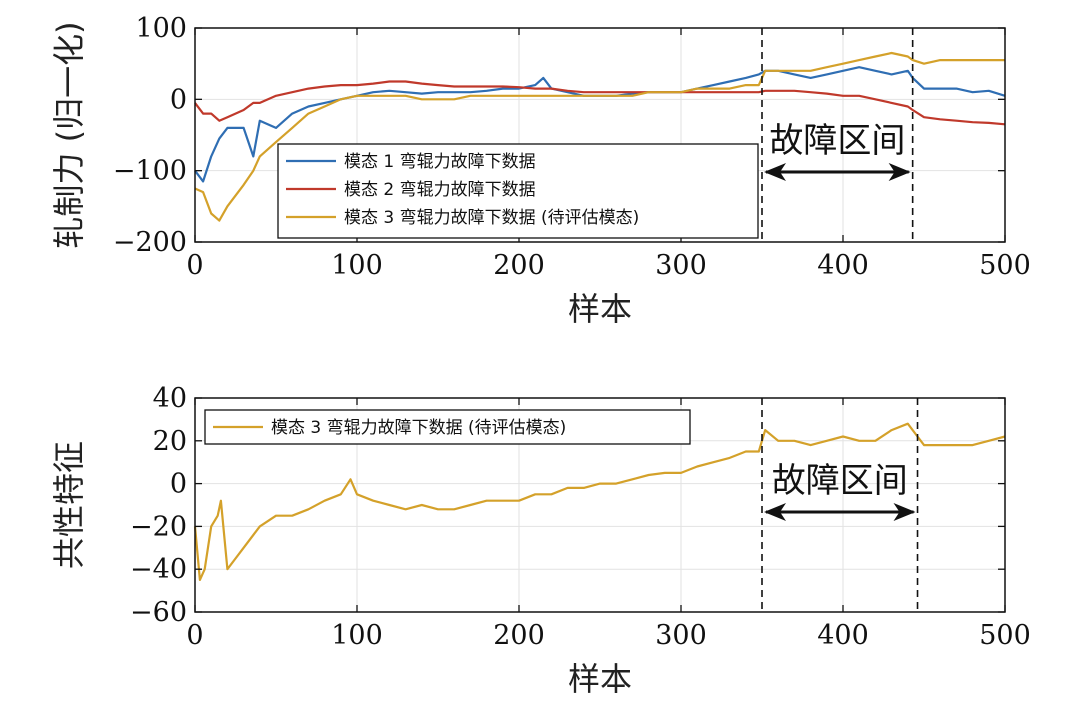 The height and width of the screenshot is (705, 1080). I want to click on y-axis-label: 共性特征, so click(69, 505).